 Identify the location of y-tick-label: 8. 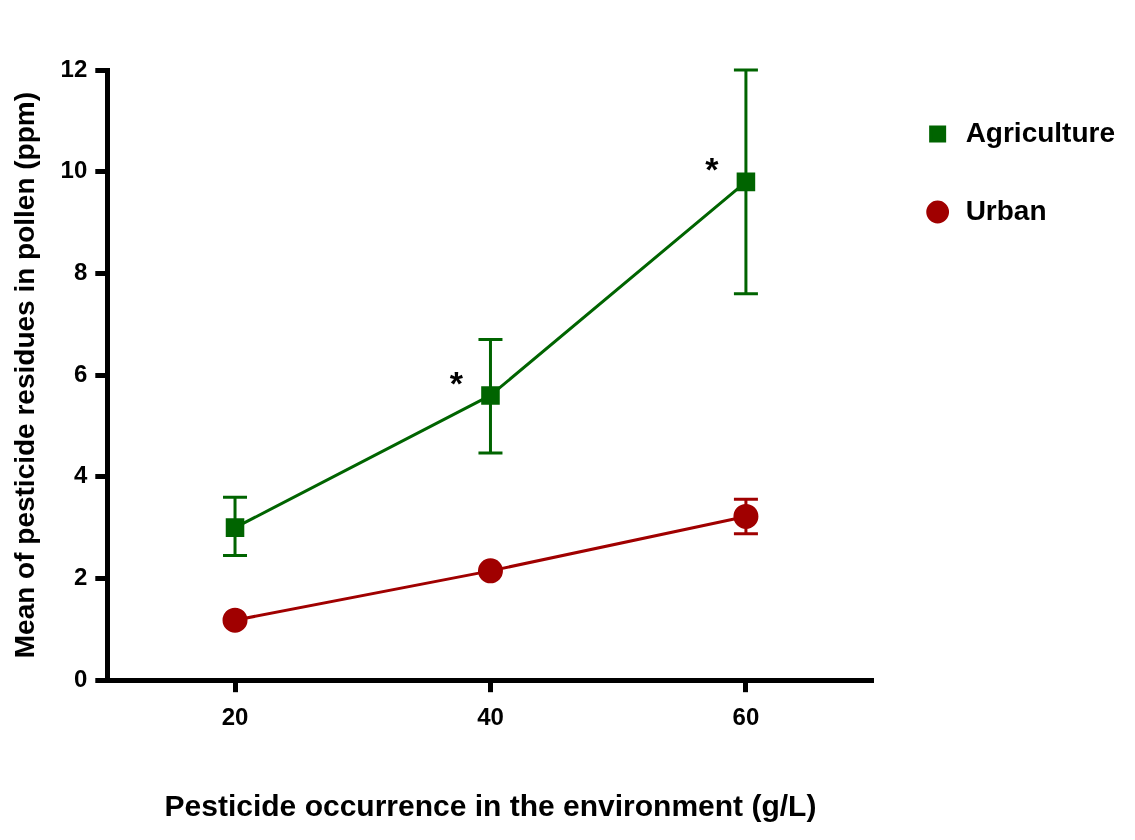
(80, 272).